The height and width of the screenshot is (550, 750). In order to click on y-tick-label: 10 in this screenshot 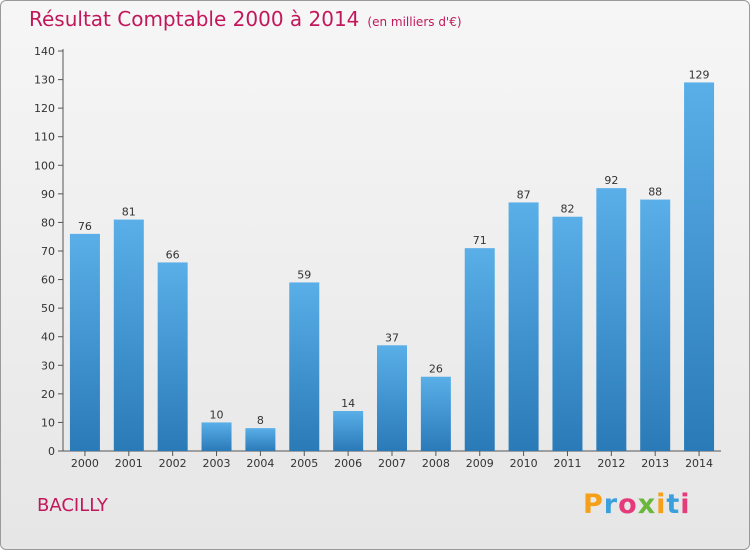, I will do `click(48, 422)`.